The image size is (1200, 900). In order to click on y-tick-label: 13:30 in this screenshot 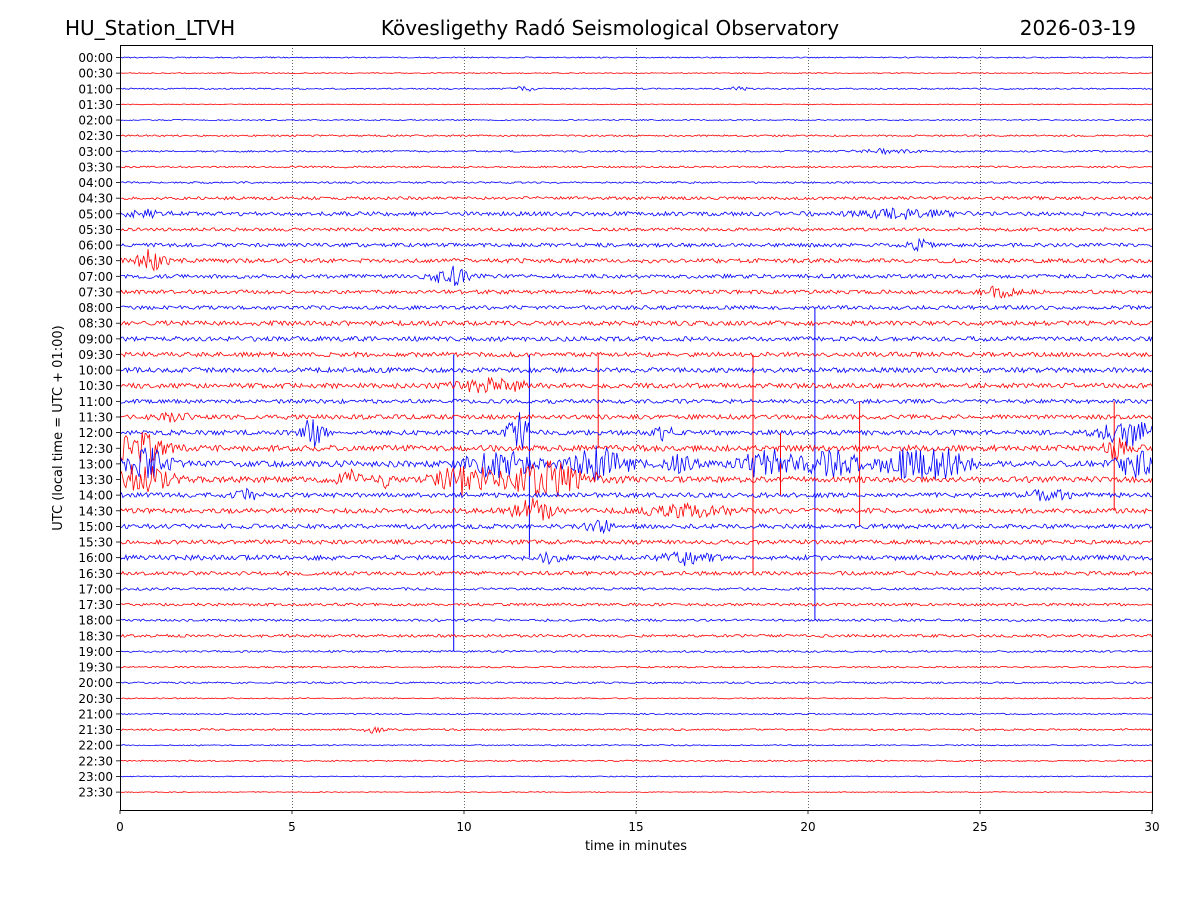, I will do `click(95, 480)`.